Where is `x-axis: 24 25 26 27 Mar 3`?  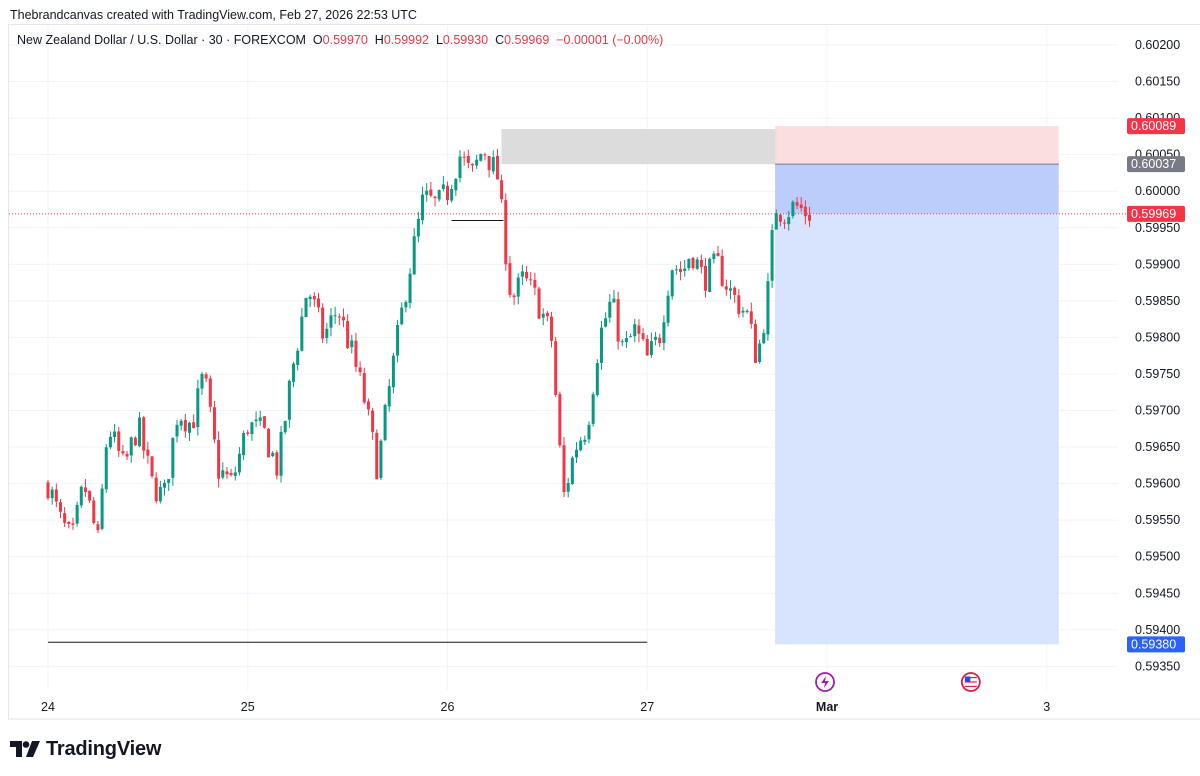 x-axis: 24 25 26 27 Mar 3 is located at coordinates (545, 707).